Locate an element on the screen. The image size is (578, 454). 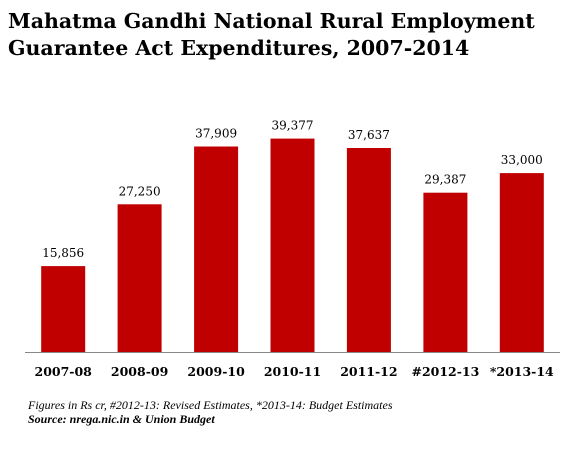
category-label: 2007-08 is located at coordinates (64, 371).